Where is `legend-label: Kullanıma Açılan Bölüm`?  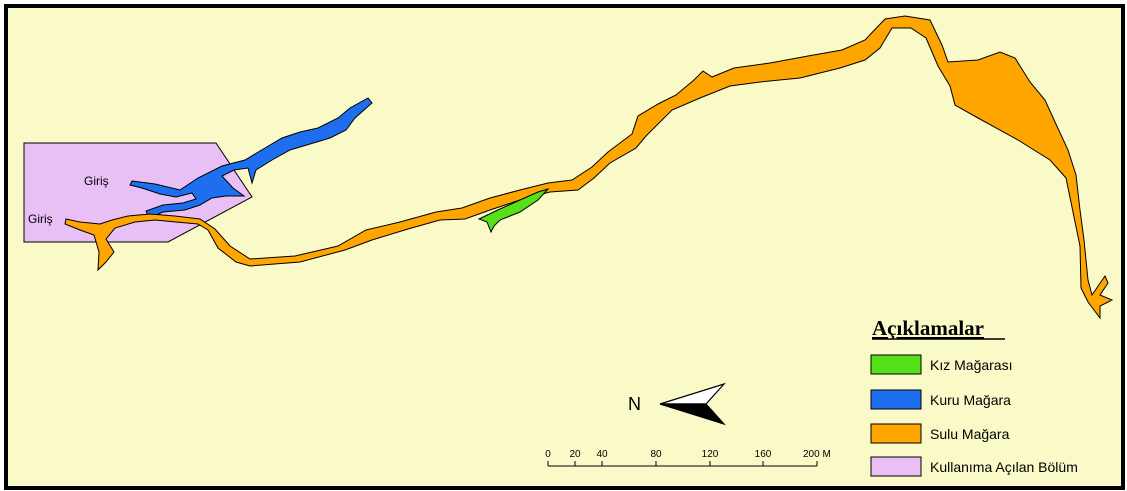
legend-label: Kullanıma Açılan Bölüm is located at coordinates (1004, 467).